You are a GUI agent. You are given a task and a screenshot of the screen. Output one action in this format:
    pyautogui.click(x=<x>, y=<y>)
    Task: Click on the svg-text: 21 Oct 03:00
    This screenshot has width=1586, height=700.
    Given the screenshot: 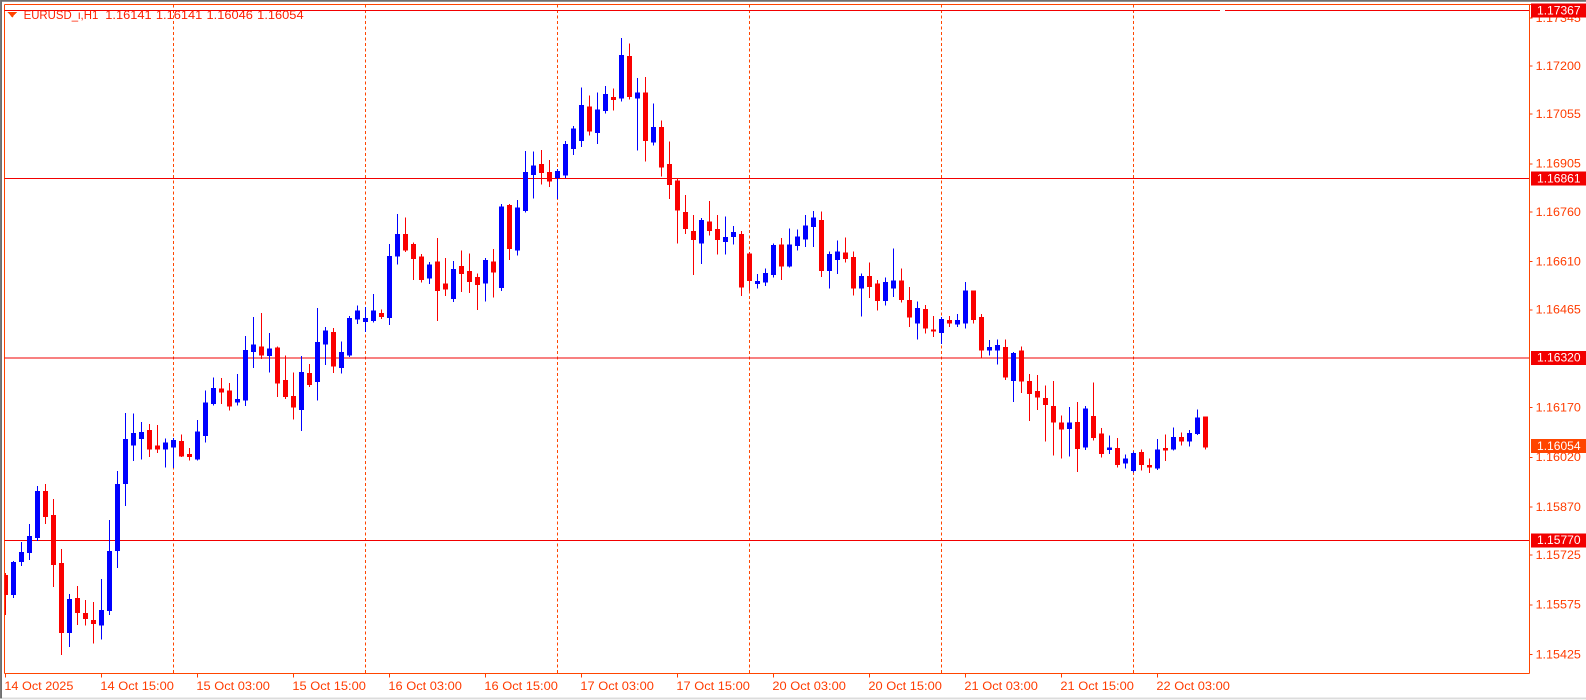 What is the action you would take?
    pyautogui.click(x=1001, y=687)
    